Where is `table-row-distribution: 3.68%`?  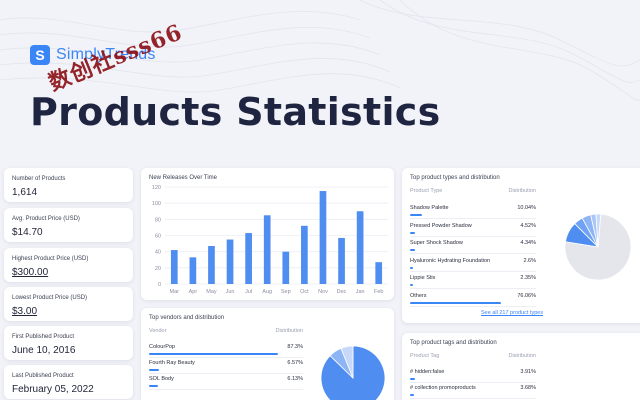 table-row-distribution: 3.68% is located at coordinates (528, 388).